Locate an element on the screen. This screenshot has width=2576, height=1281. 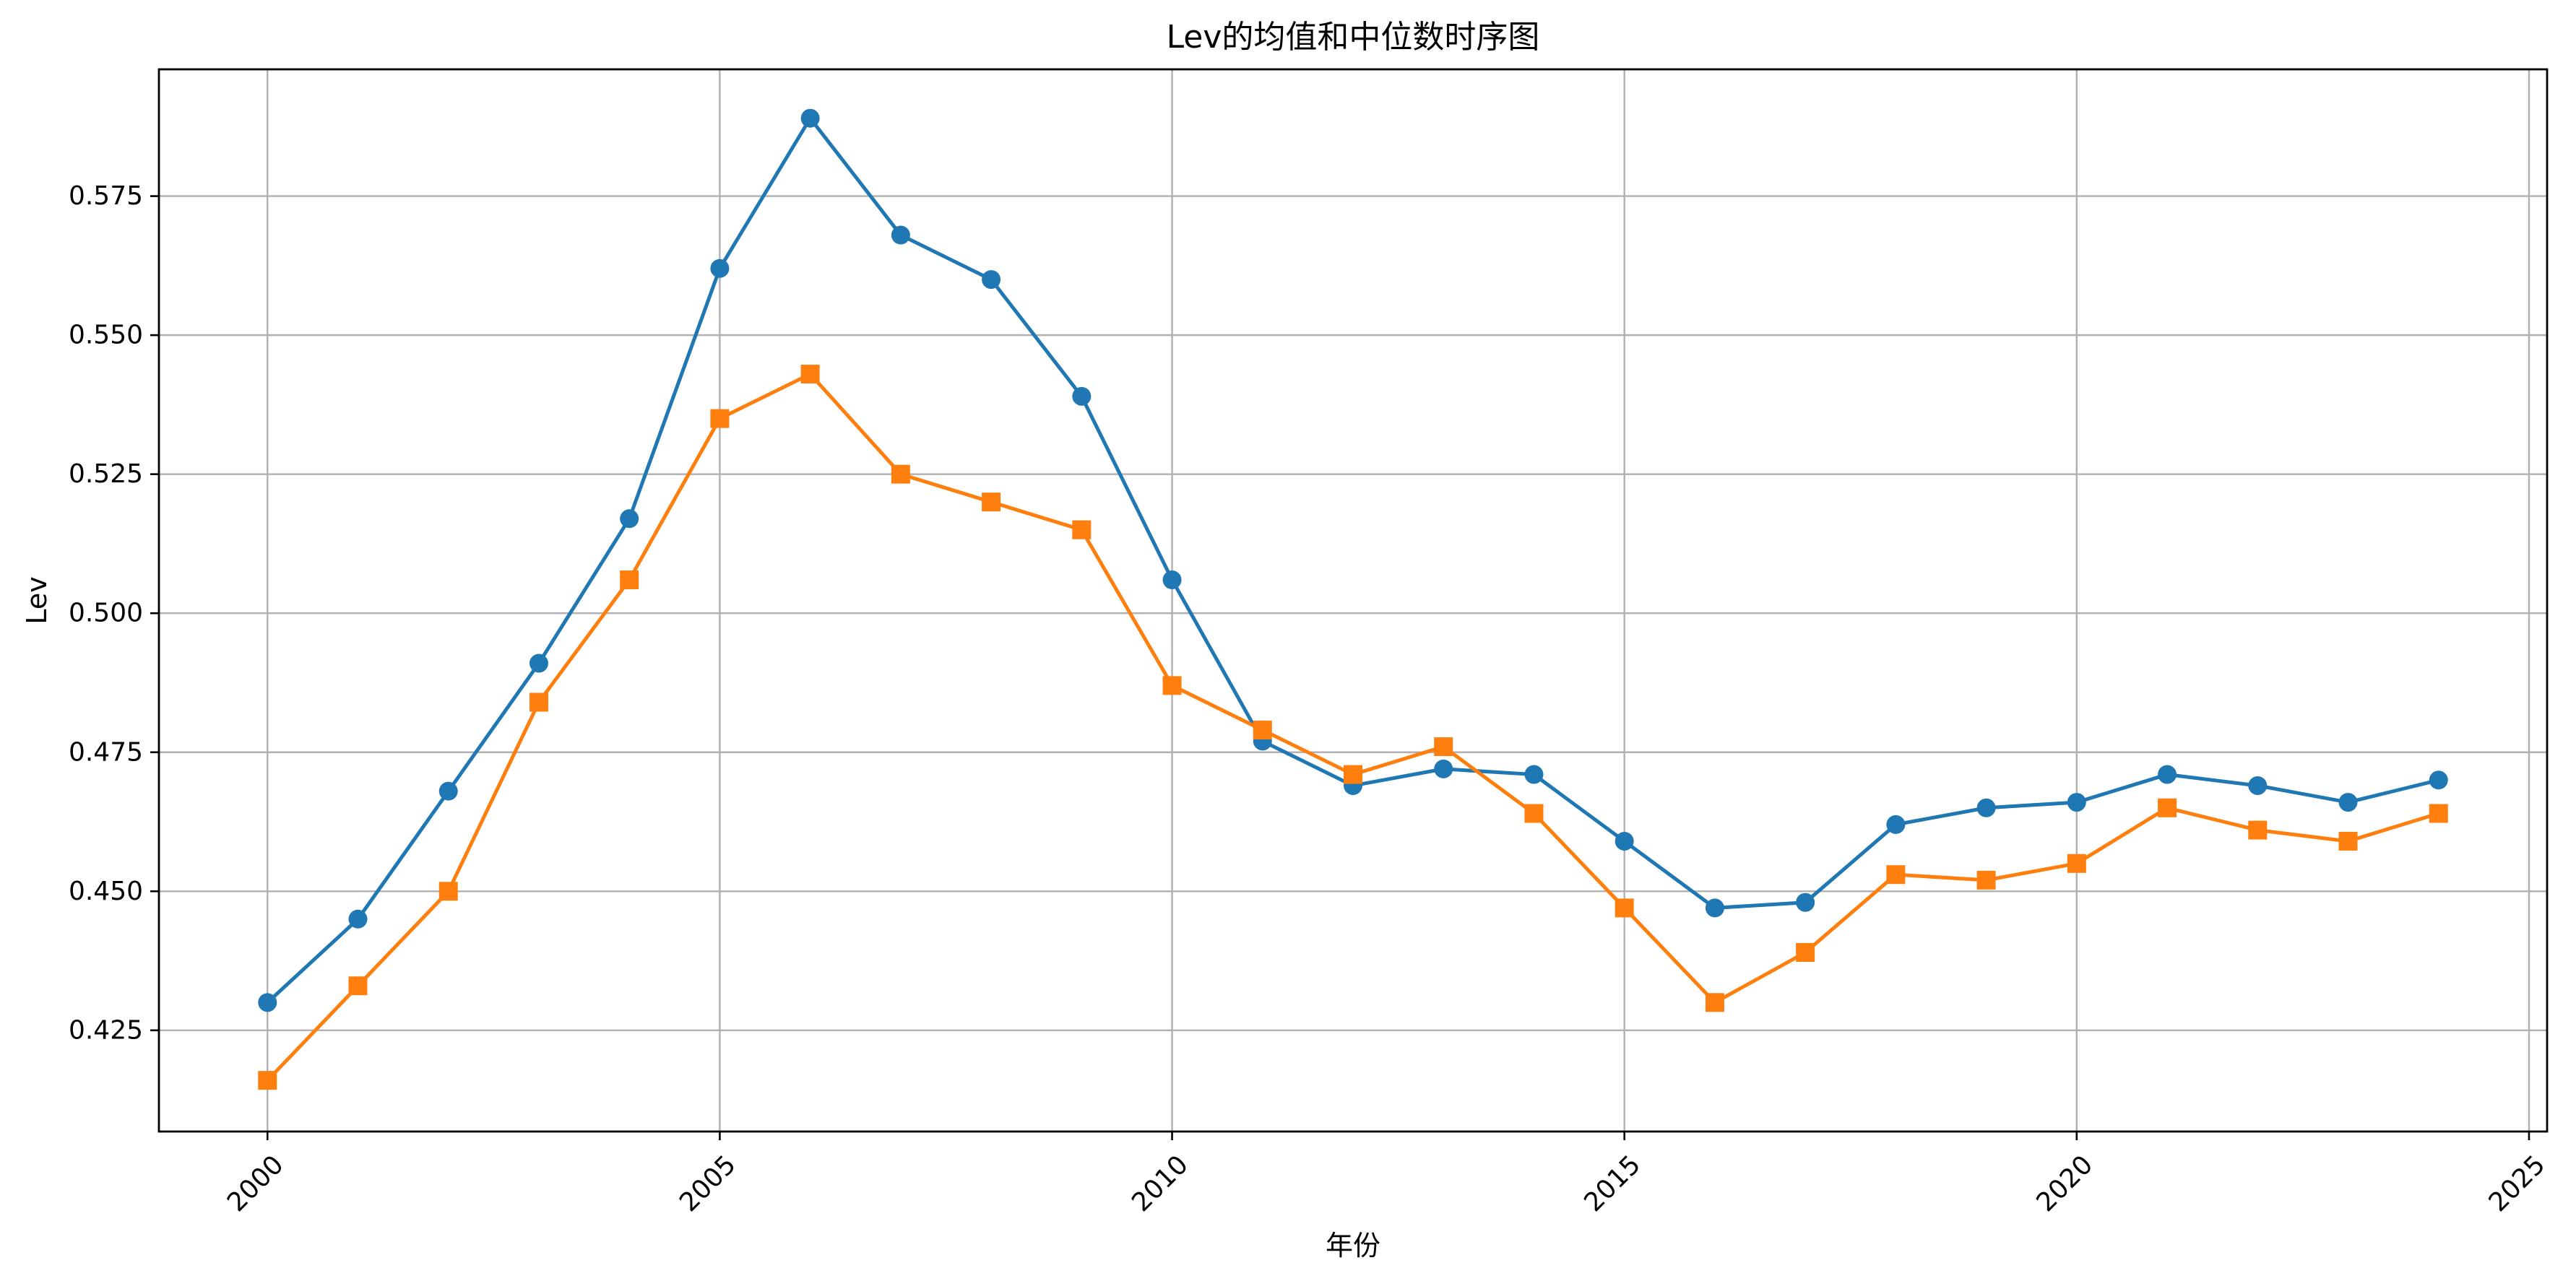
y-tick-label: 0.550 is located at coordinates (106, 335).